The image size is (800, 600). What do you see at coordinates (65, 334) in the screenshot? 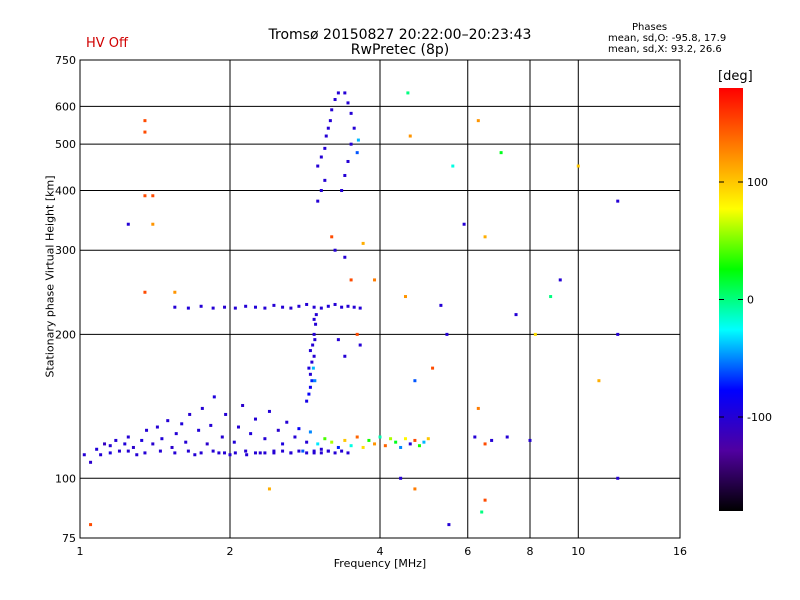
I see `y-tick-label: 200` at bounding box center [65, 334].